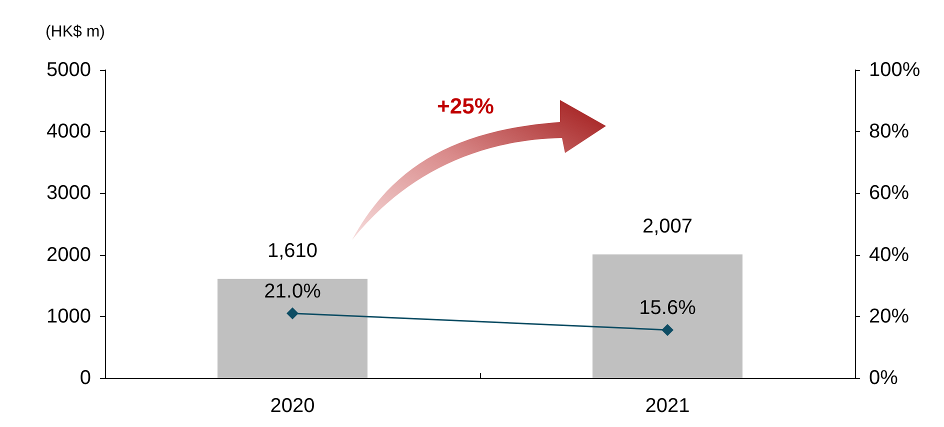 This screenshot has width=944, height=427. What do you see at coordinates (889, 255) in the screenshot?
I see `y2-tick-label: 40%` at bounding box center [889, 255].